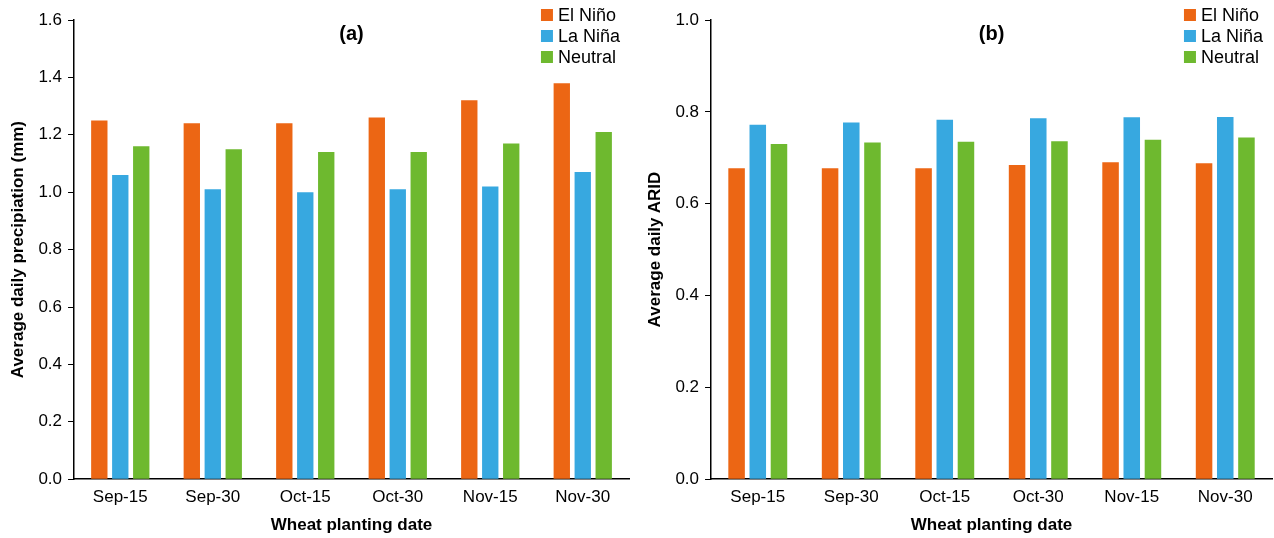 The image size is (1274, 538). Describe the element at coordinates (351, 32) in the screenshot. I see `chart-title: (a)` at that location.